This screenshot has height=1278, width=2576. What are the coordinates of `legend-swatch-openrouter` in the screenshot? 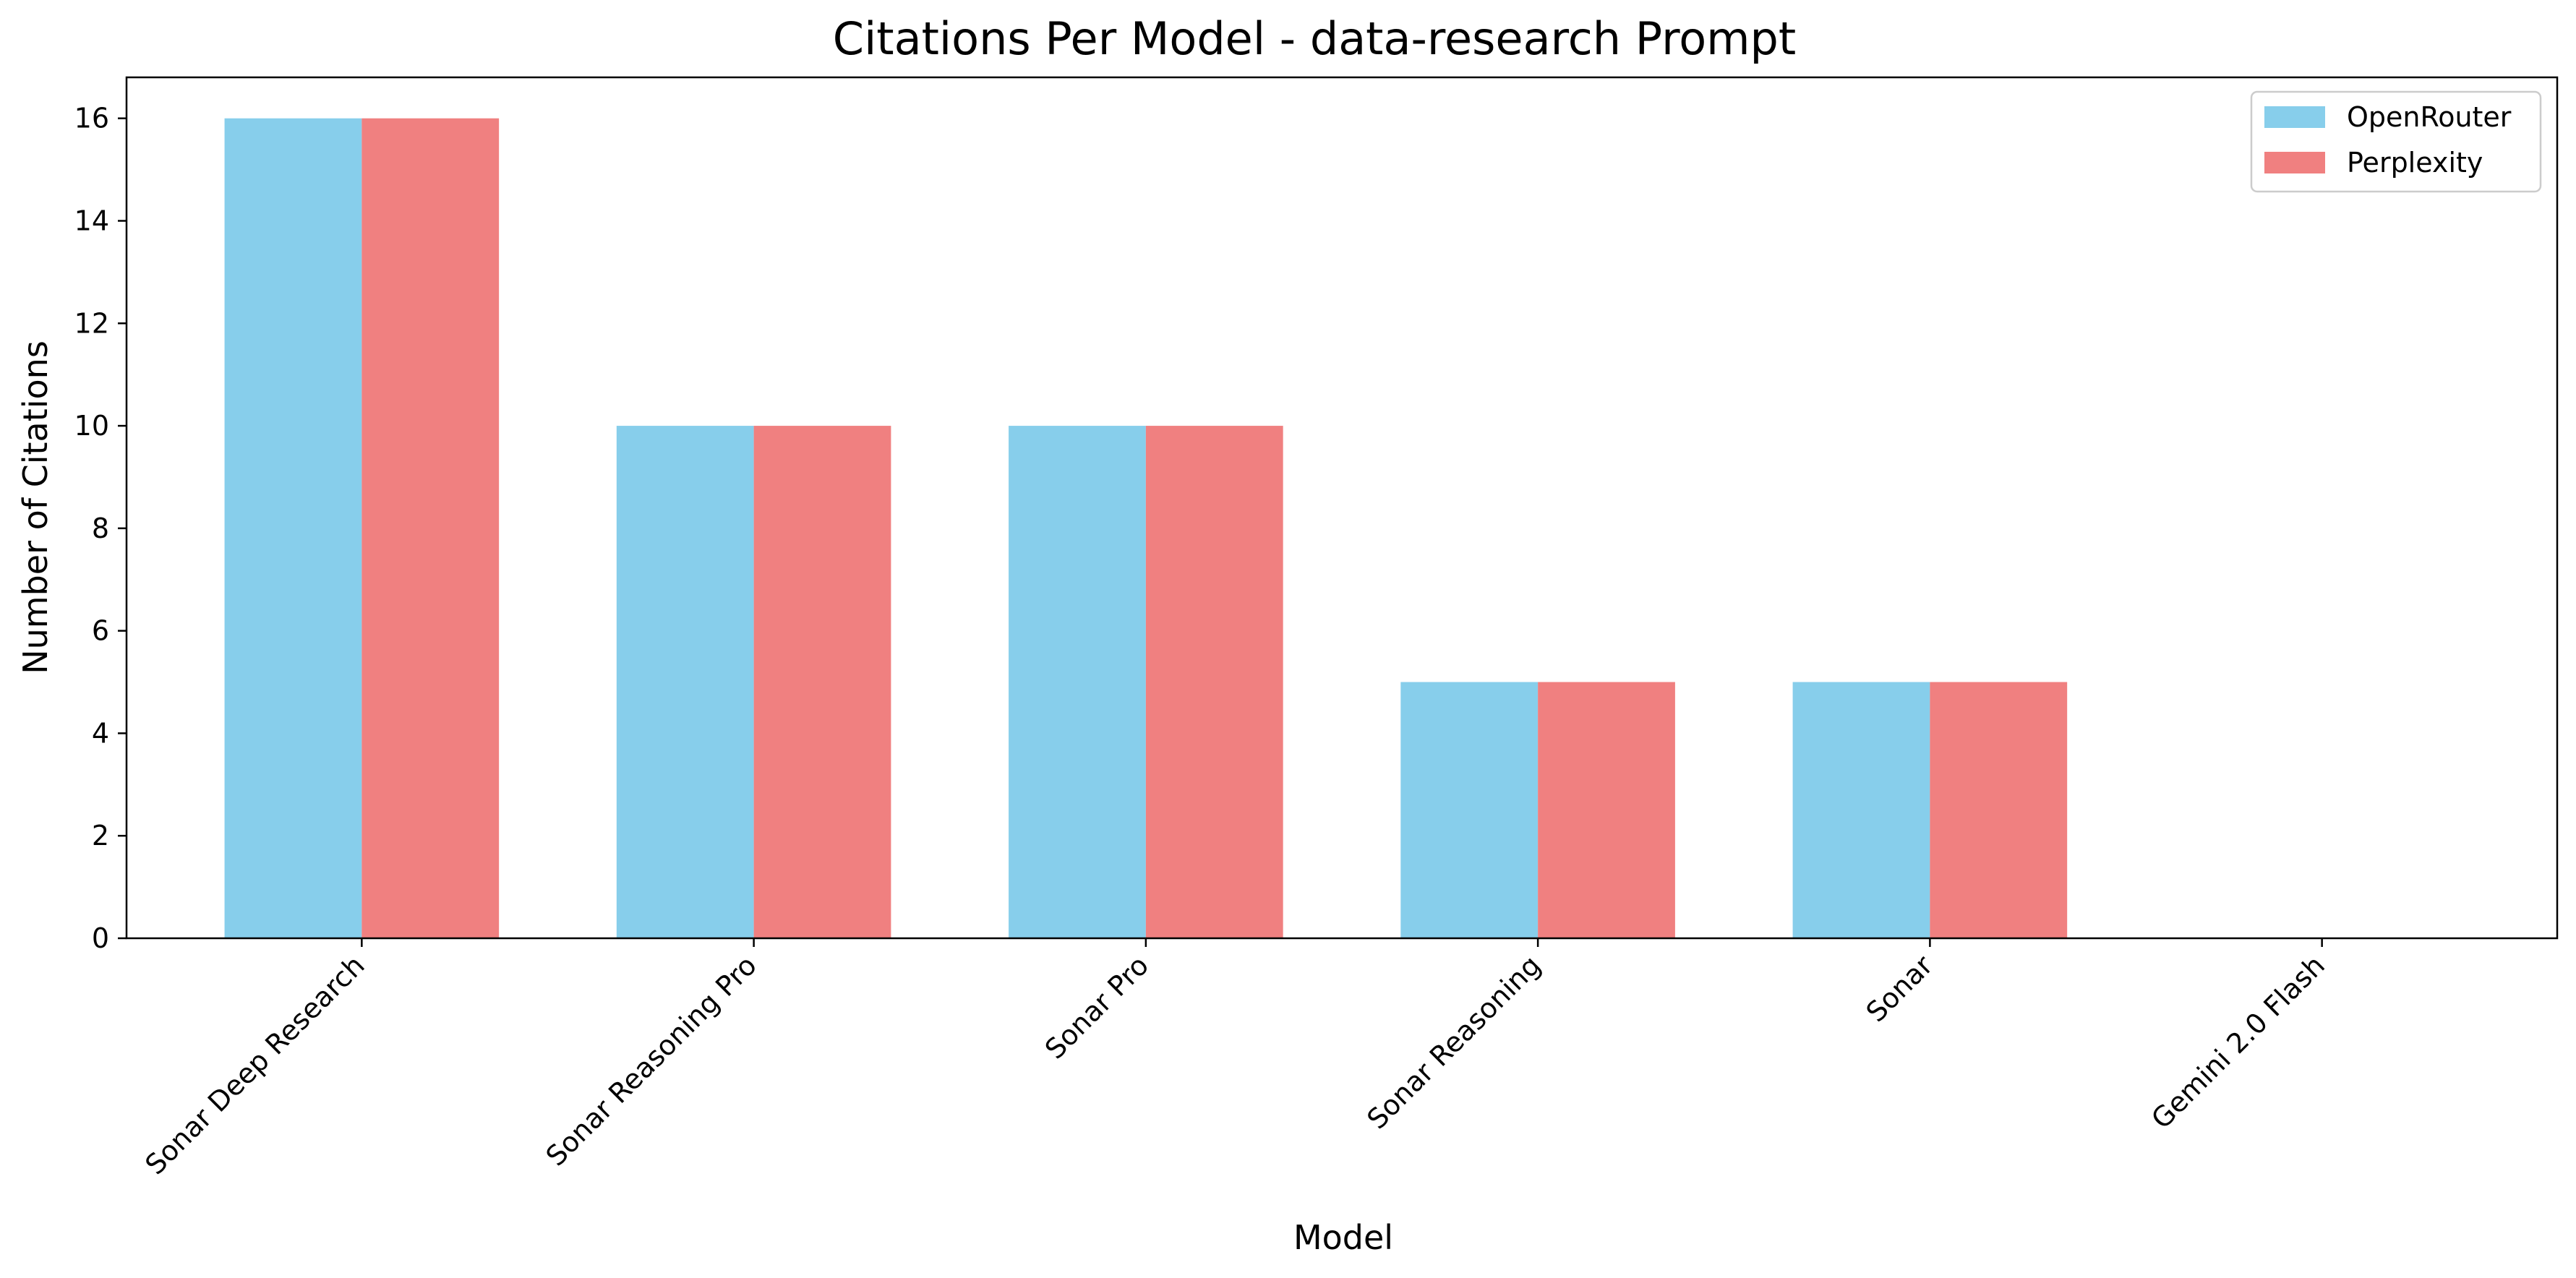 It's located at (2294, 117).